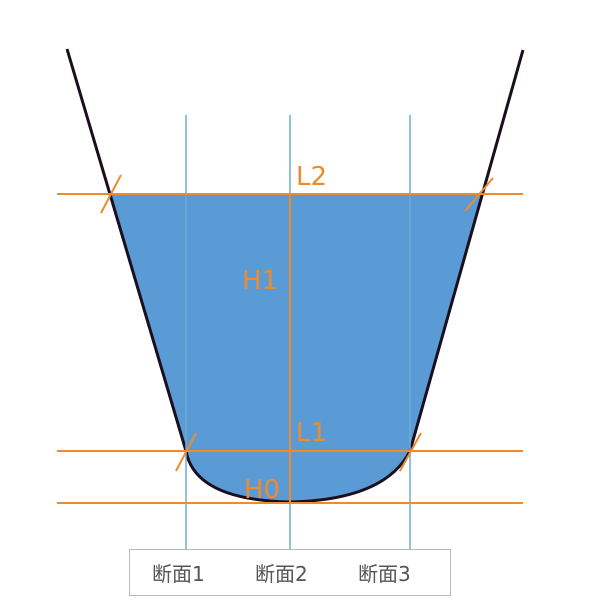 This screenshot has height=600, width=600. I want to click on legend-box, so click(290, 572).